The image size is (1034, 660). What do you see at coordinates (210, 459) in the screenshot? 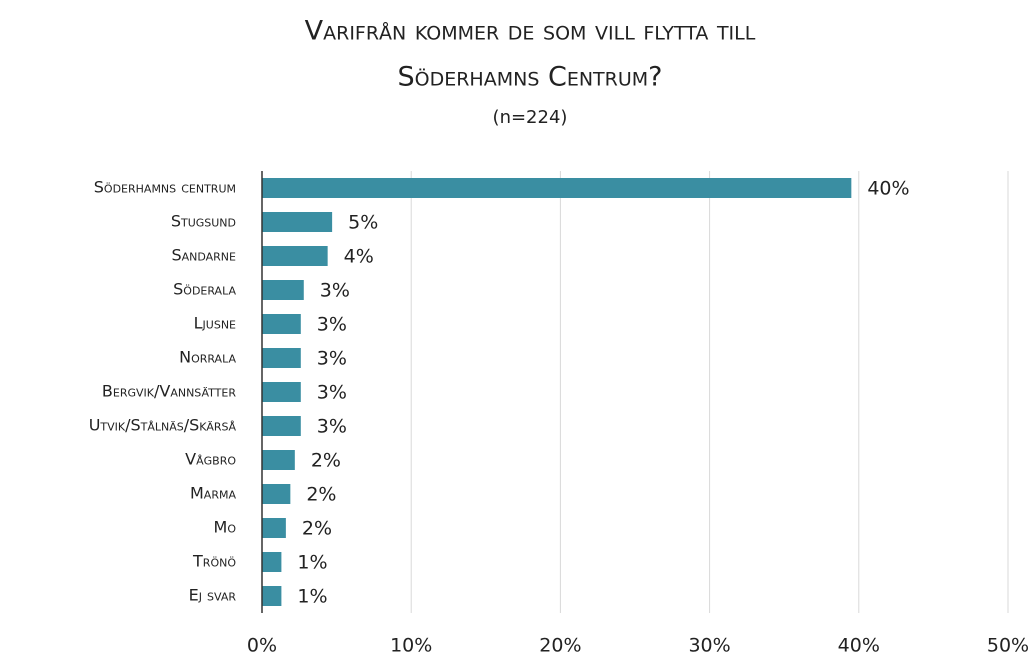
I see `y-tick-label: Vågbro` at bounding box center [210, 459].